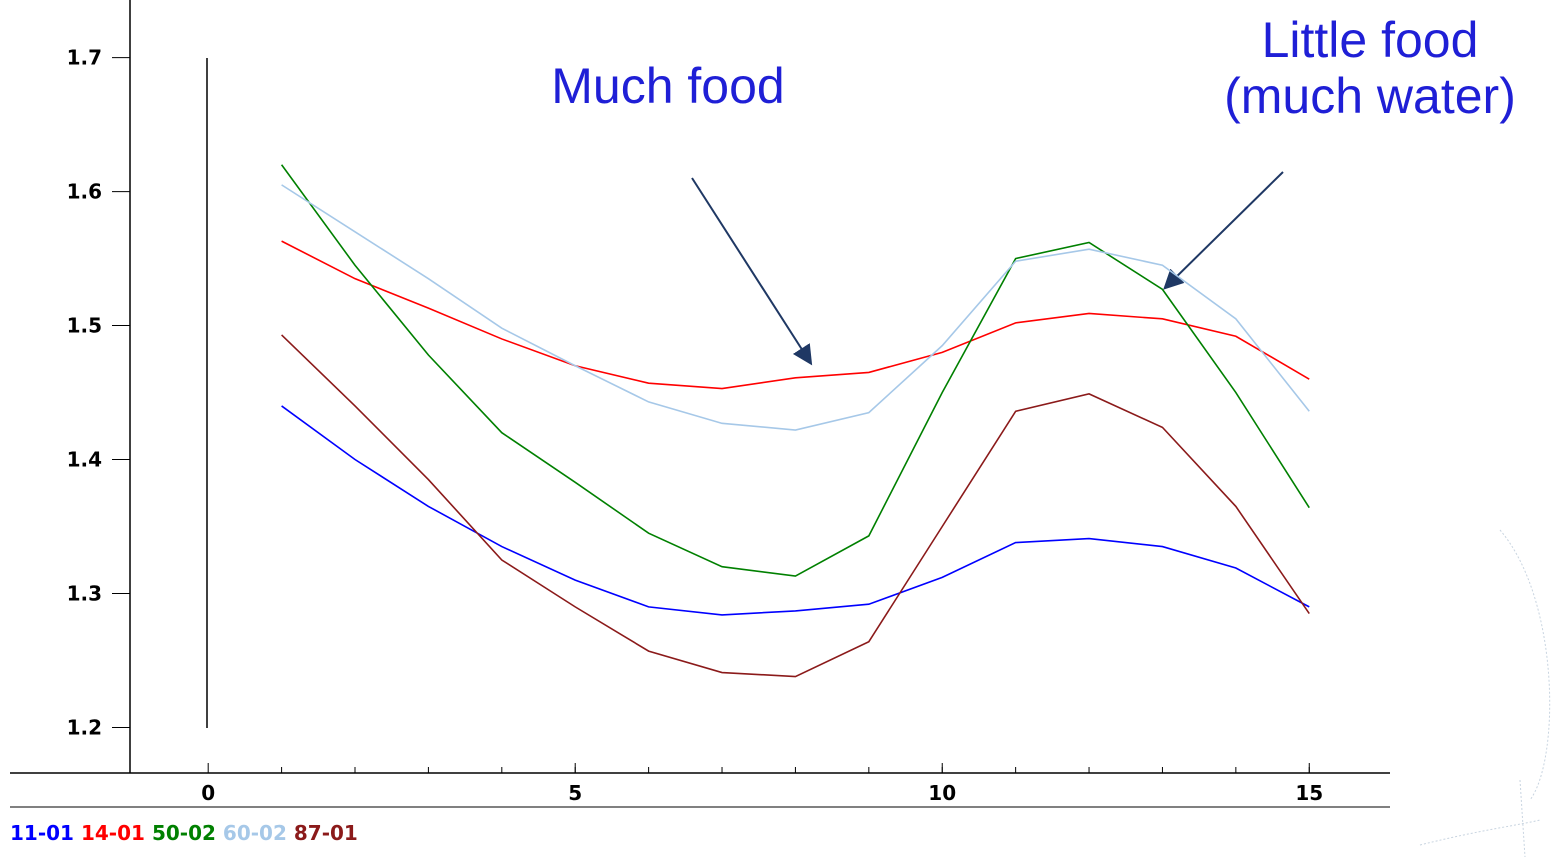 The image size is (1564, 857). Describe the element at coordinates (1370, 40) in the screenshot. I see `annotation: Little food` at that location.